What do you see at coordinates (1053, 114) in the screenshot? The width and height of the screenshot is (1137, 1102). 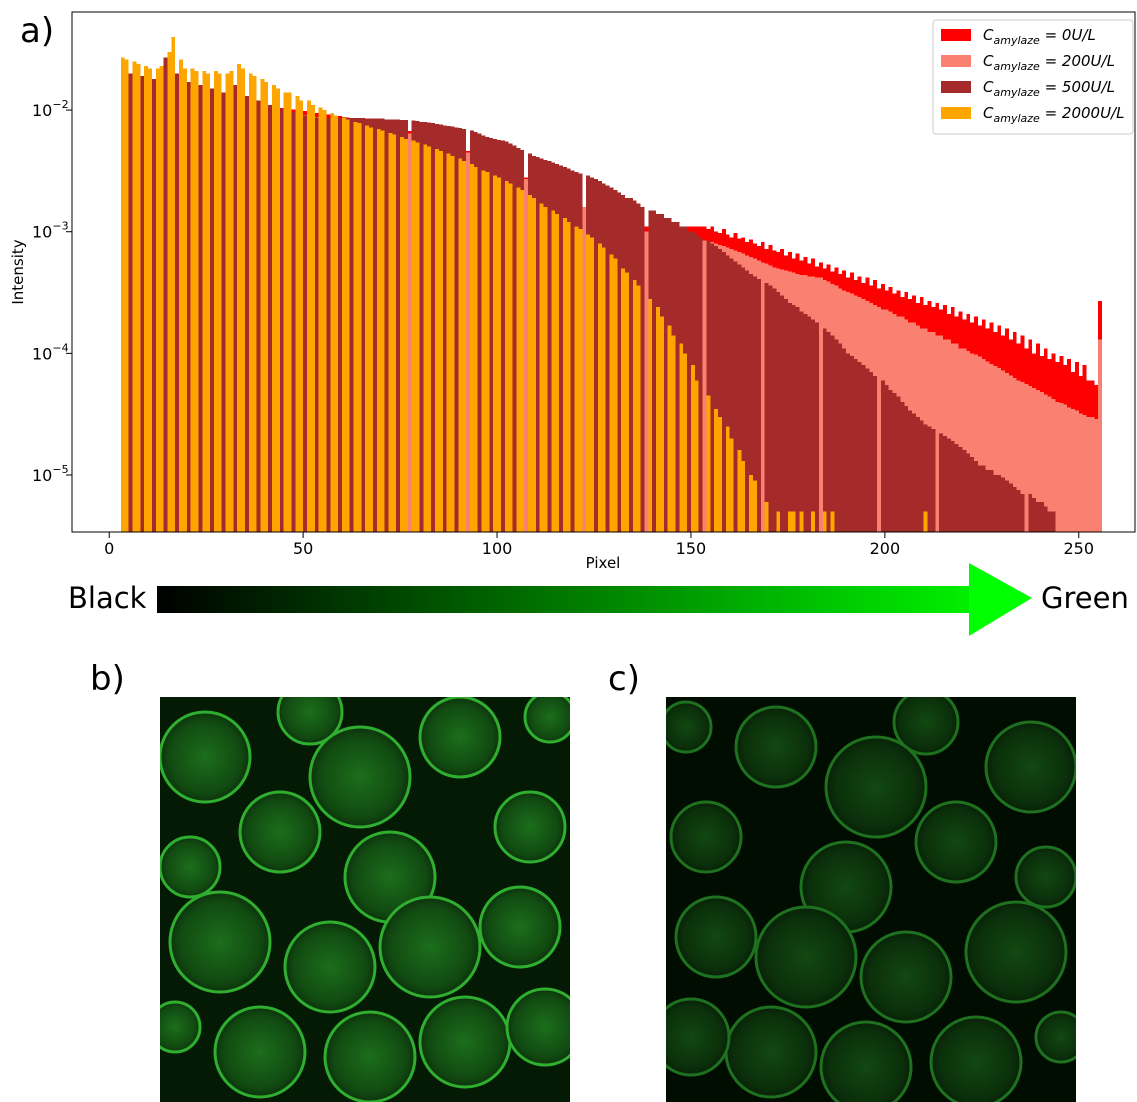 I see `legend-label: Camylaze = 2000U/L` at bounding box center [1053, 114].